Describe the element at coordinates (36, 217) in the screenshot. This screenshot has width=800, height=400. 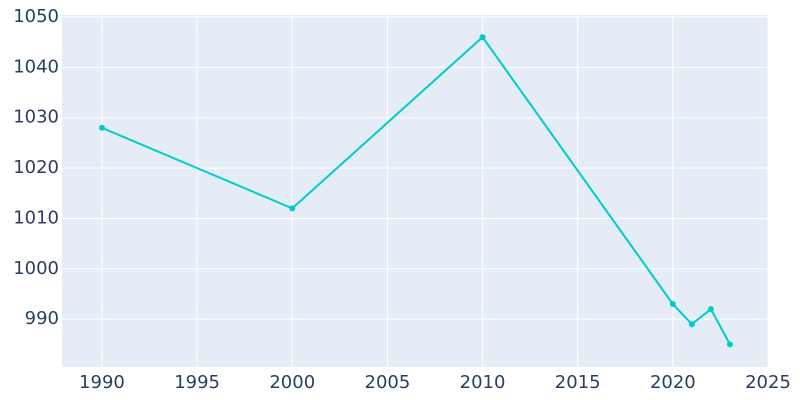
I see `y-tick-label: 1010` at that location.